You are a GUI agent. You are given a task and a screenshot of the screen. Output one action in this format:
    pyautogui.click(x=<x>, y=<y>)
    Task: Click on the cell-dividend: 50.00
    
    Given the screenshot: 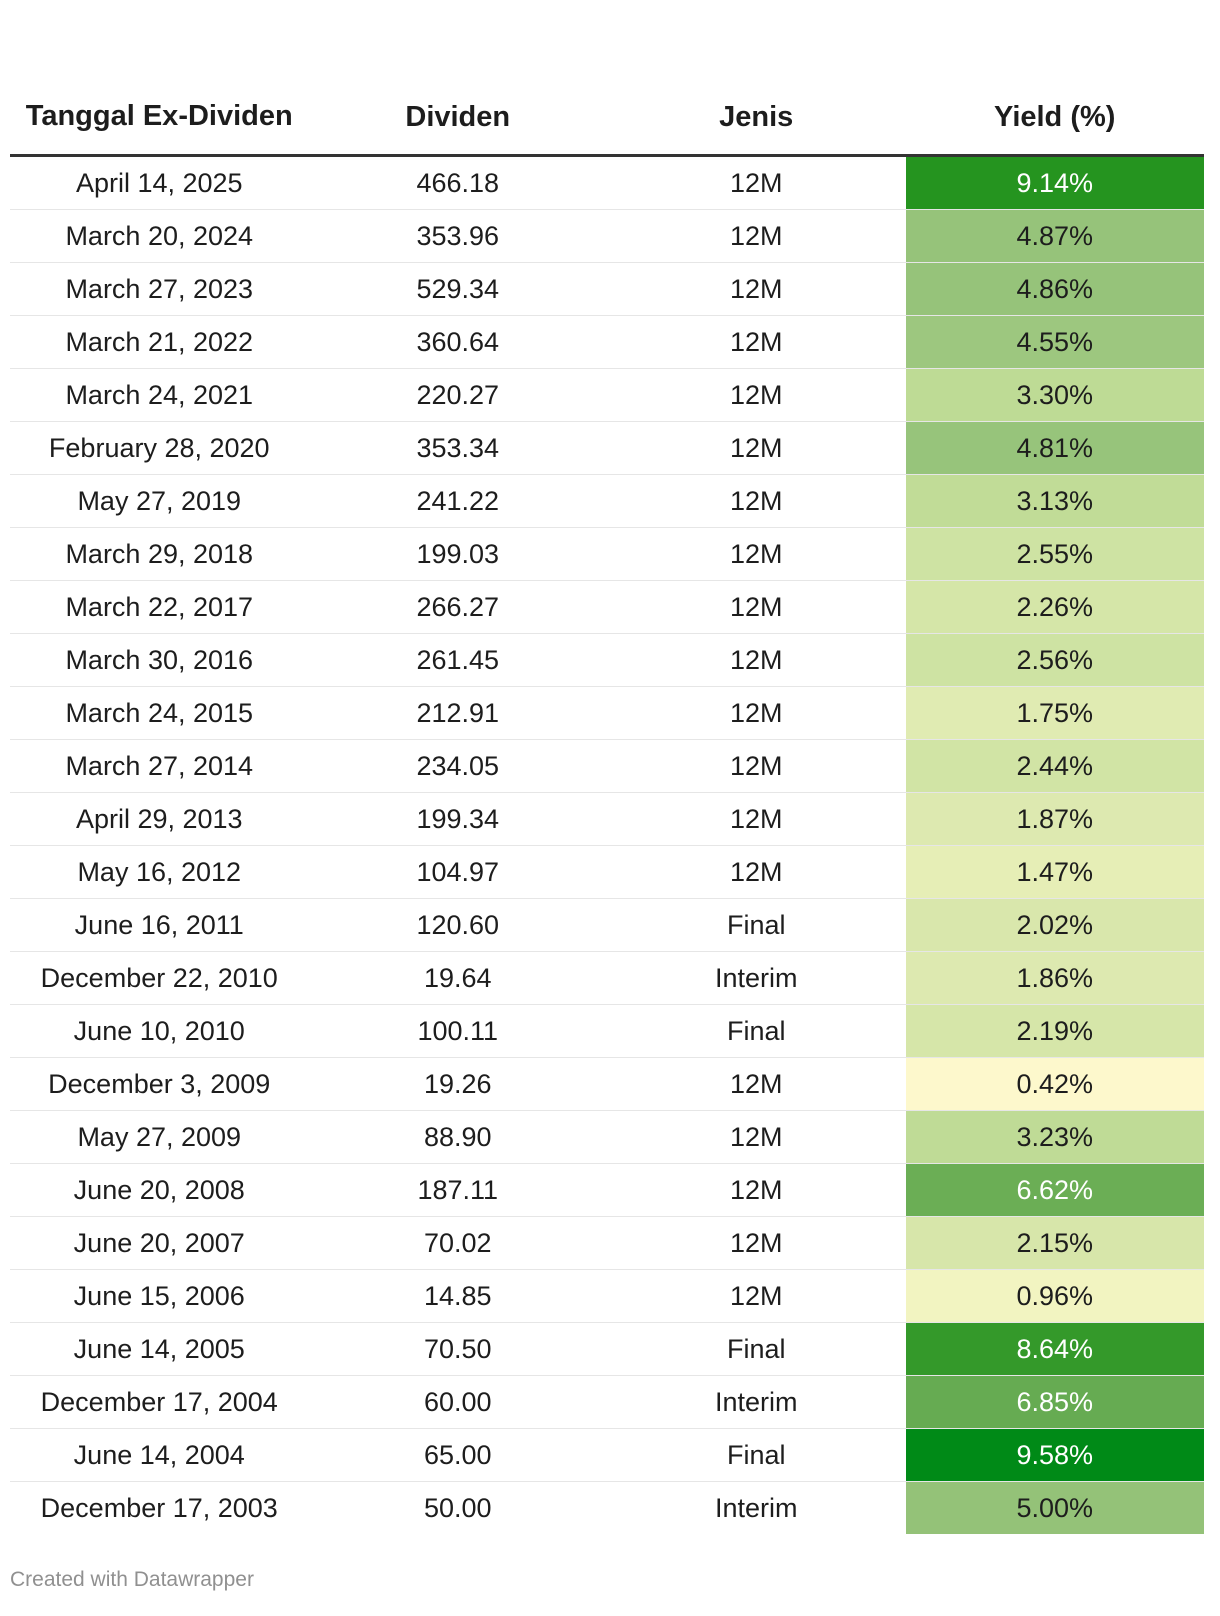 What is the action you would take?
    pyautogui.click(x=457, y=1507)
    